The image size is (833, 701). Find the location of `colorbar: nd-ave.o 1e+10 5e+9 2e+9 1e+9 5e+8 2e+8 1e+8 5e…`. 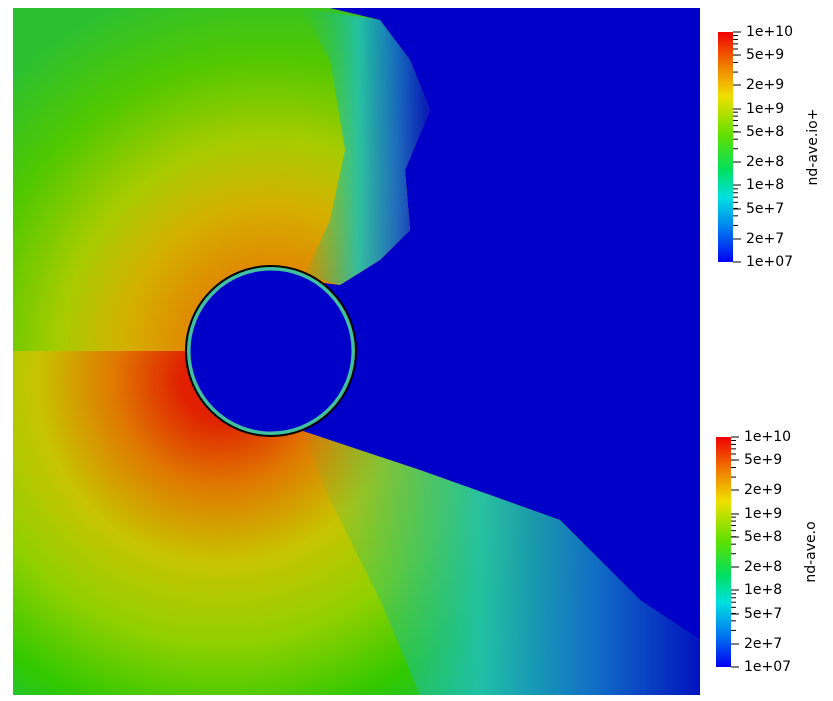

colorbar: nd-ave.o 1e+10 5e+9 2e+9 1e+9 5e+8 2e+8 1e+8 5e… is located at coordinates (767, 552).